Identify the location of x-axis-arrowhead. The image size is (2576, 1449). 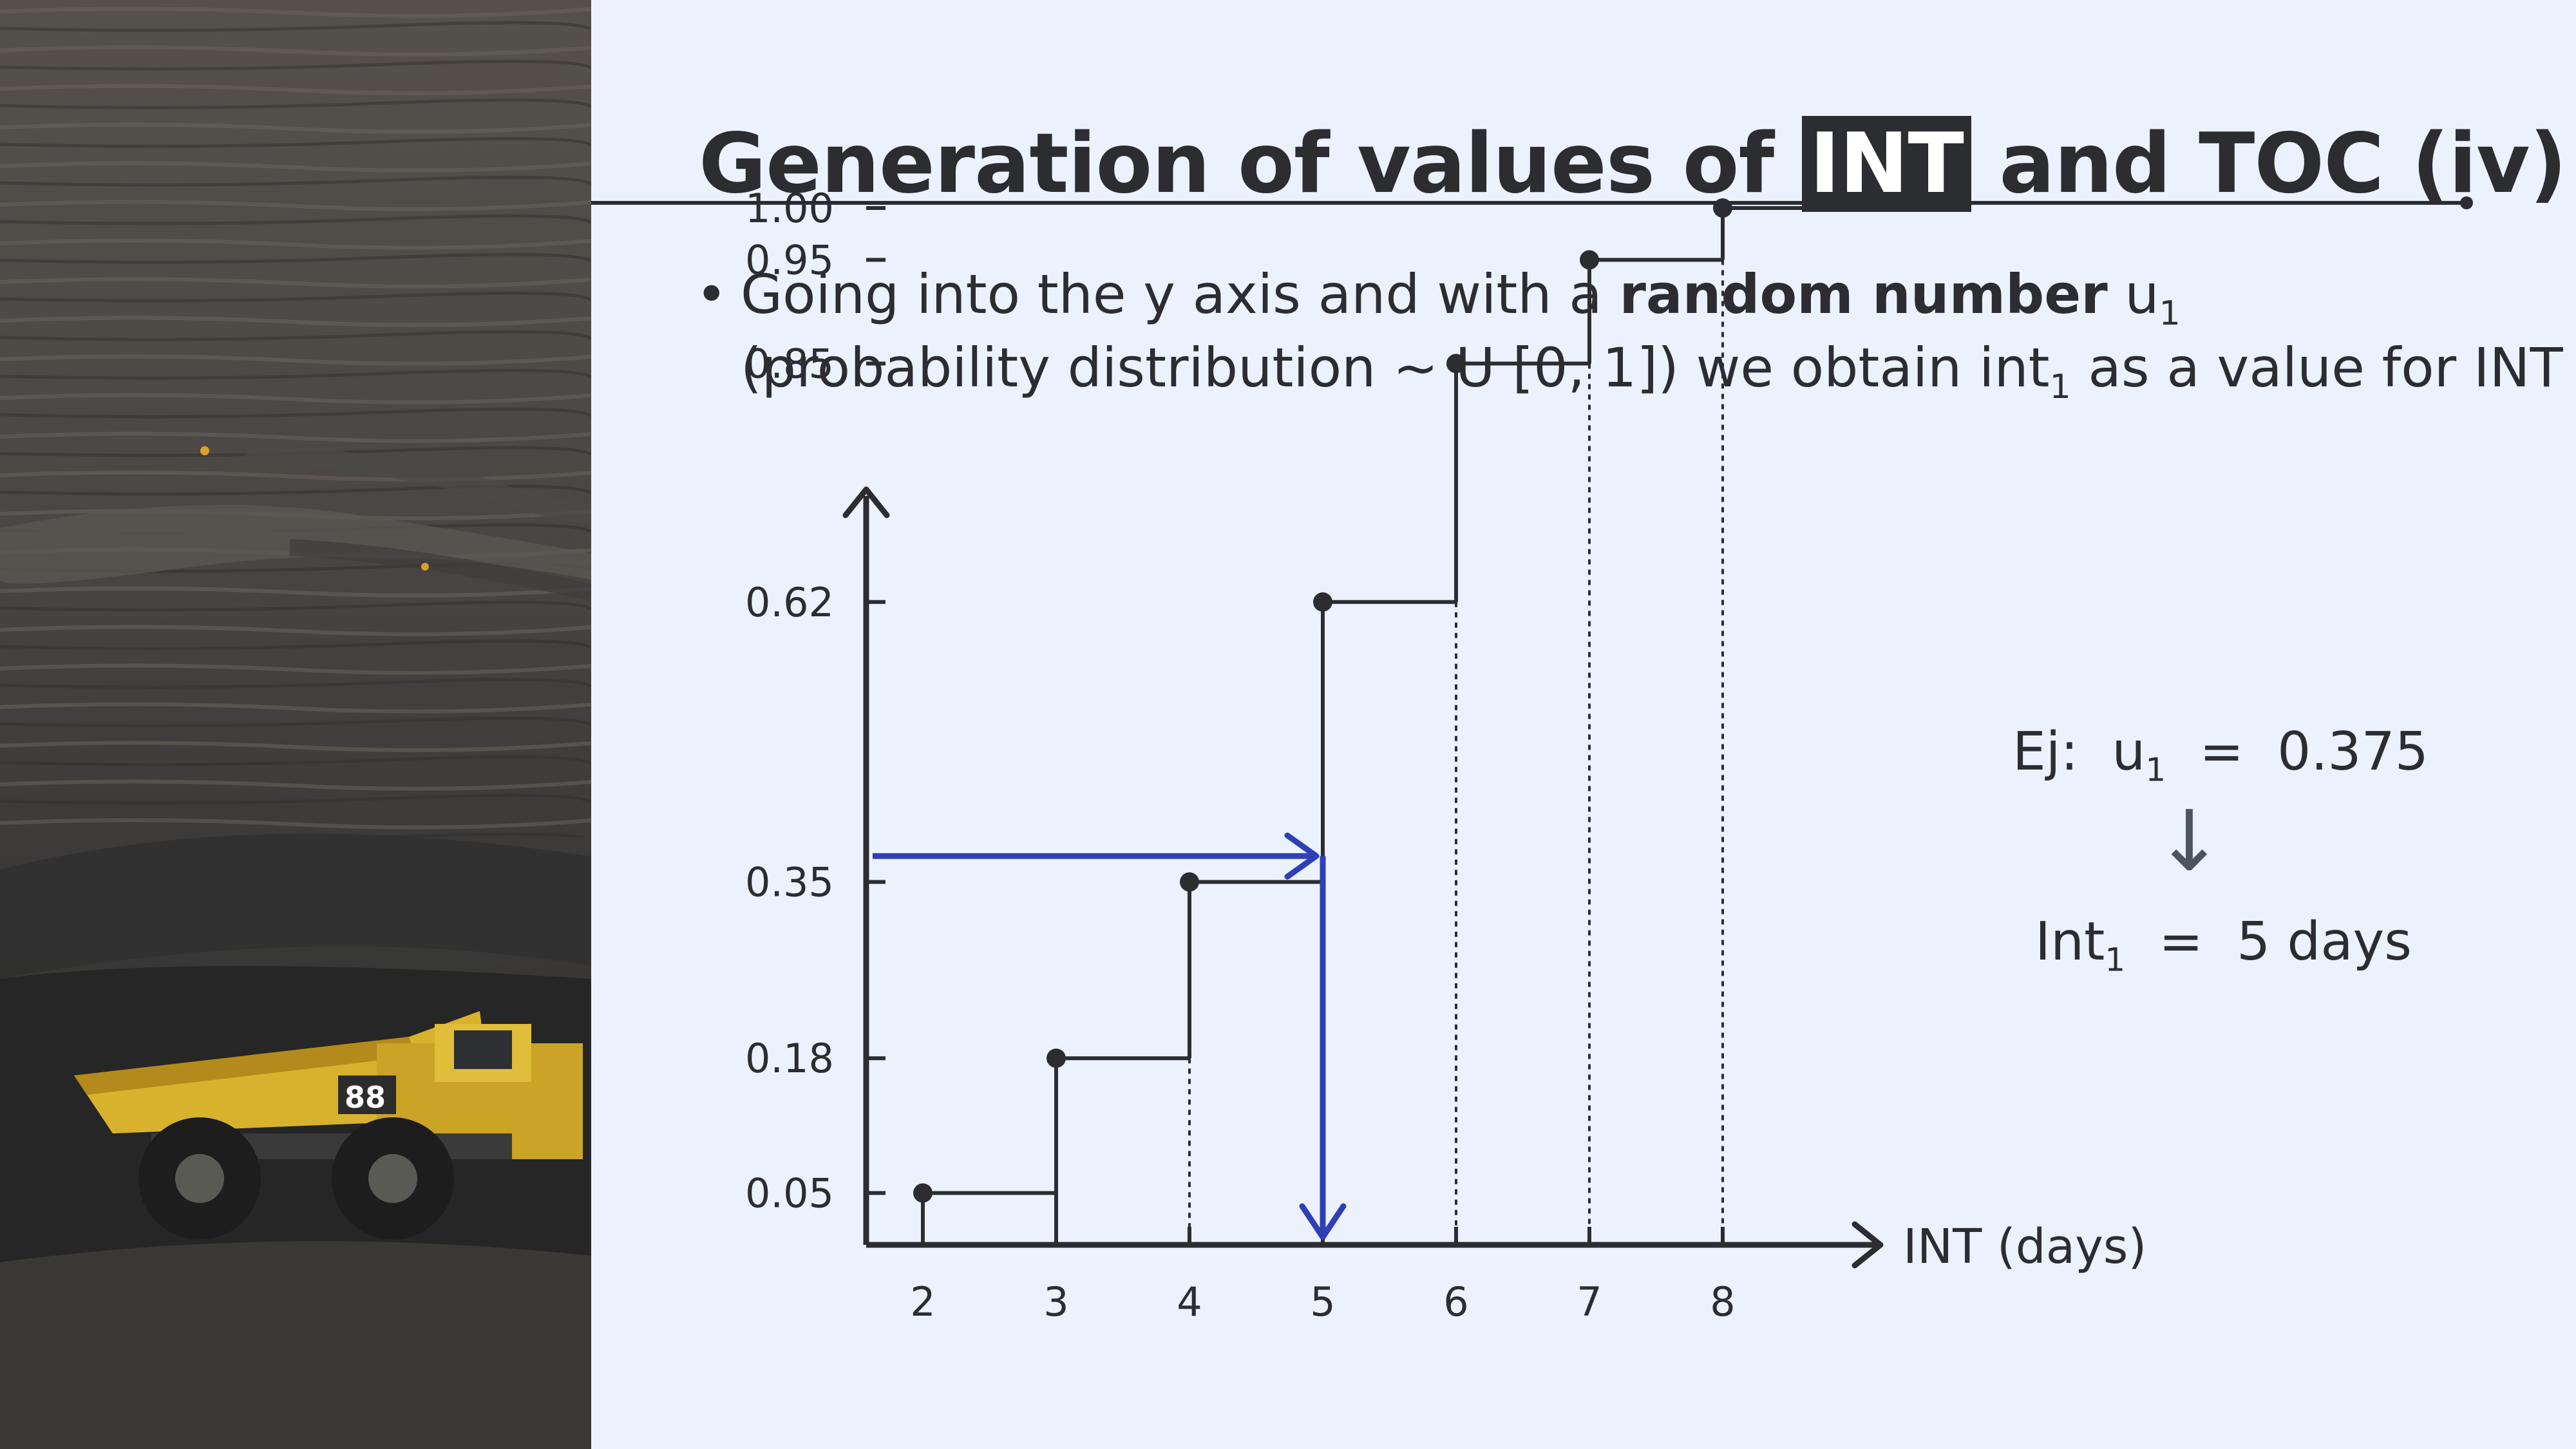
(1868, 1245).